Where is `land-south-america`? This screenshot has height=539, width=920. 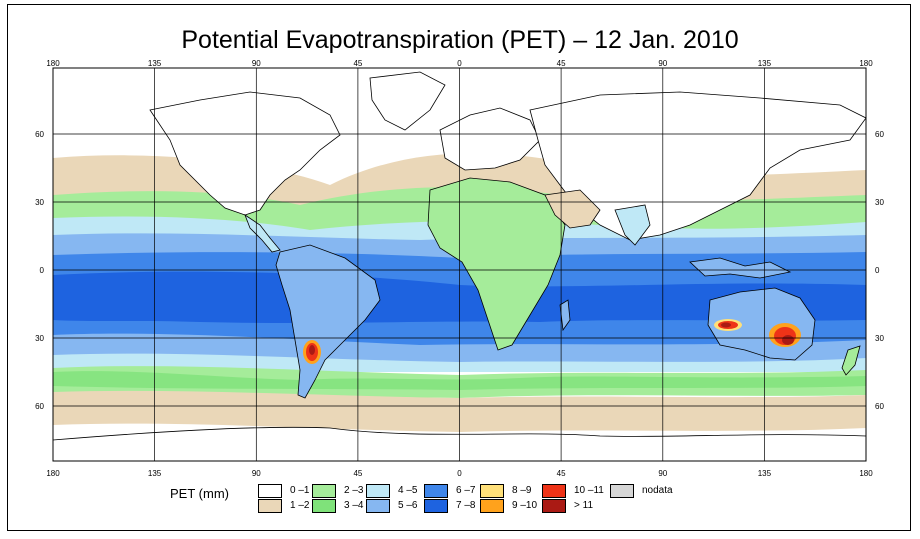
land-south-america is located at coordinates (328, 321).